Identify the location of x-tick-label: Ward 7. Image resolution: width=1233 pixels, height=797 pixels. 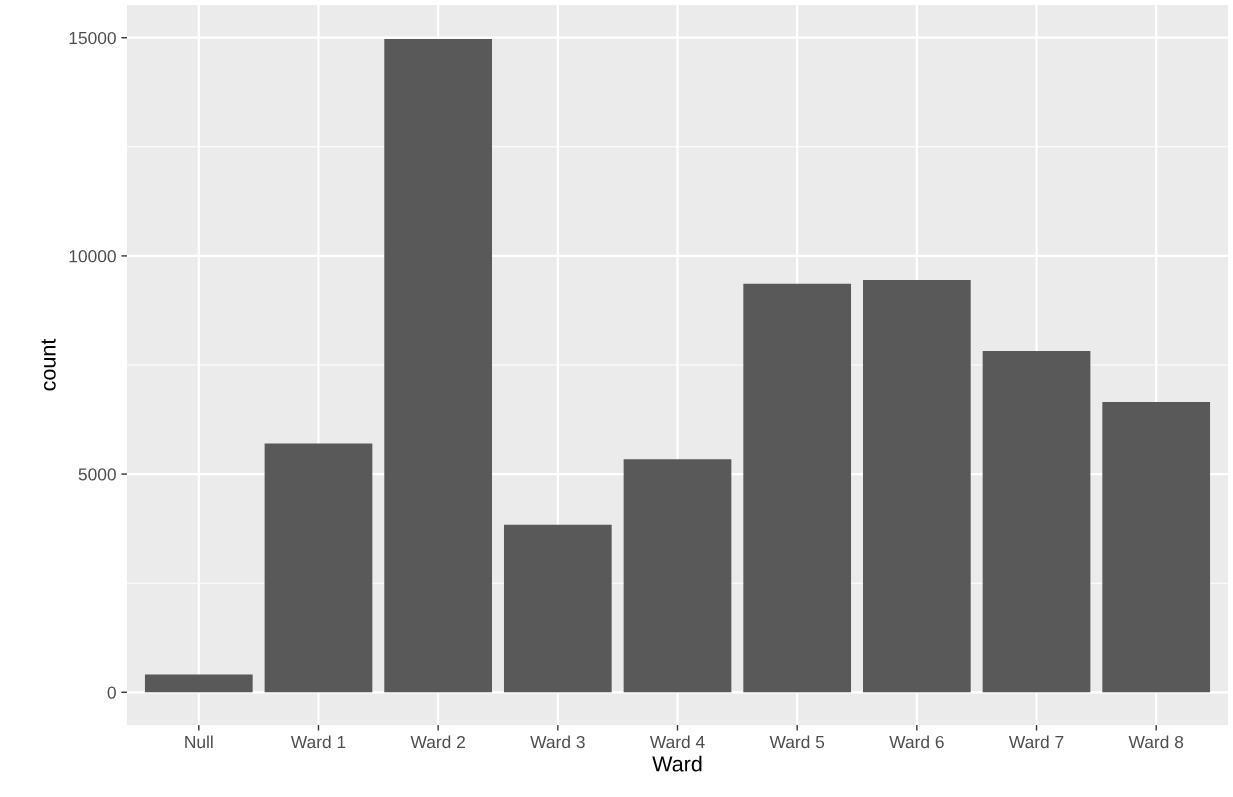
(1036, 742).